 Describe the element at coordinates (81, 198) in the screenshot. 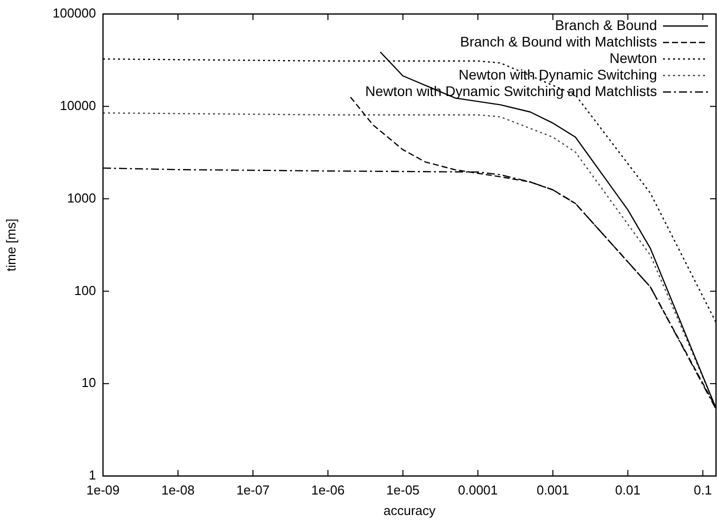

I see `y-tick-label: 1000` at that location.